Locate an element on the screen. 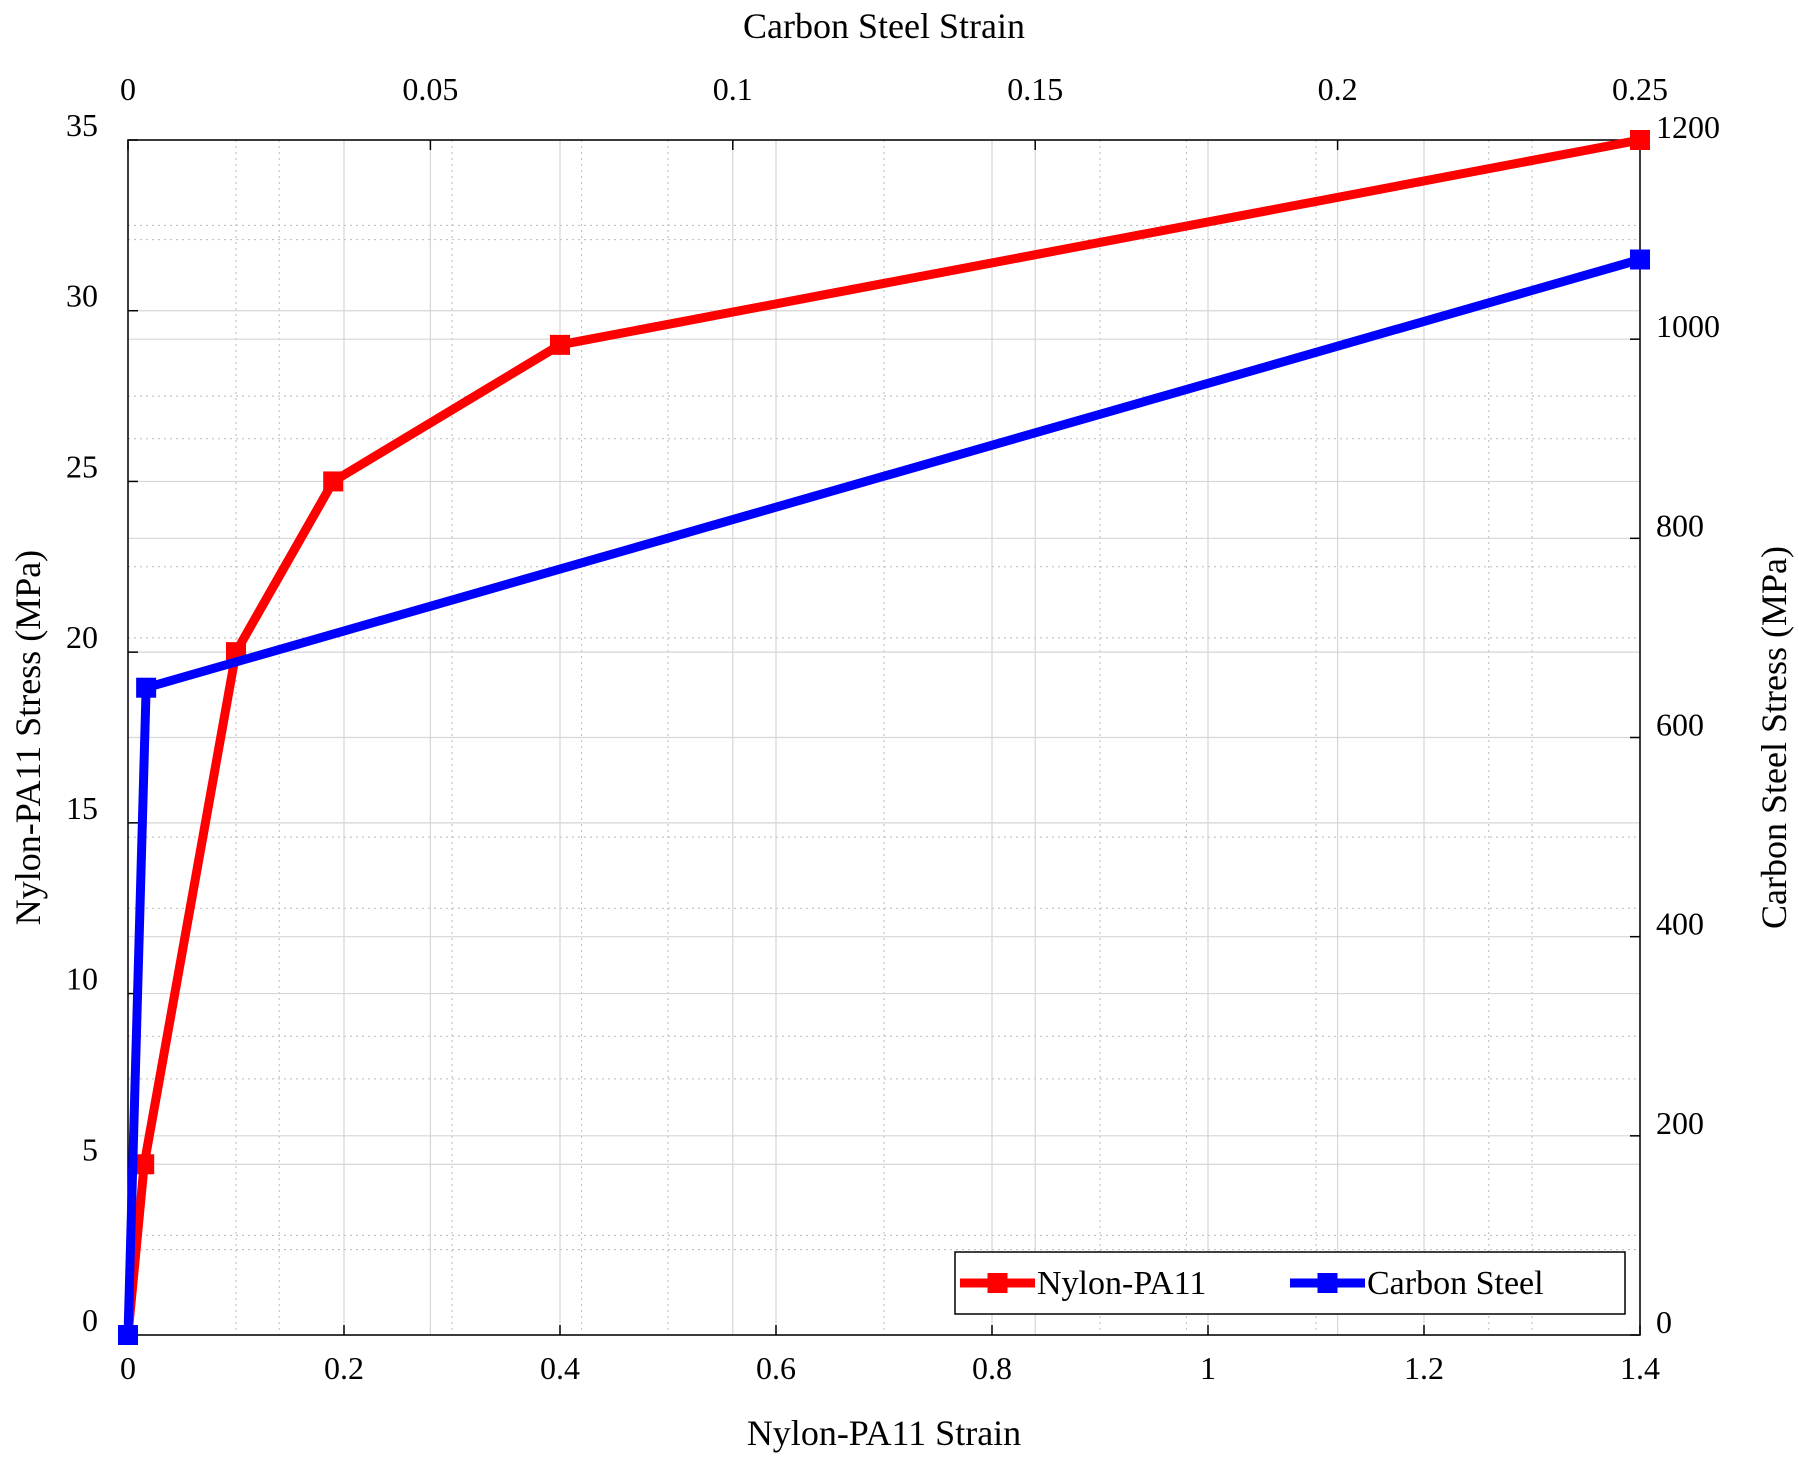  top-x-tick-label: 0.2 is located at coordinates (1338, 89).